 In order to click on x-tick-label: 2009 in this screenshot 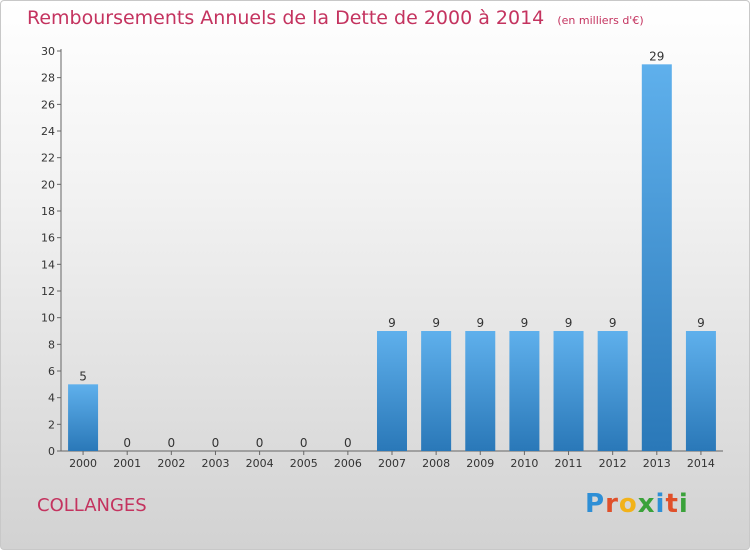, I will do `click(480, 463)`.